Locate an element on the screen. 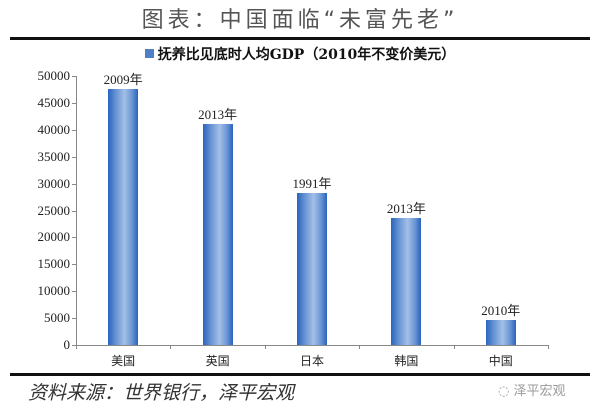 This screenshot has height=409, width=600. x-axis is located at coordinates (312, 345).